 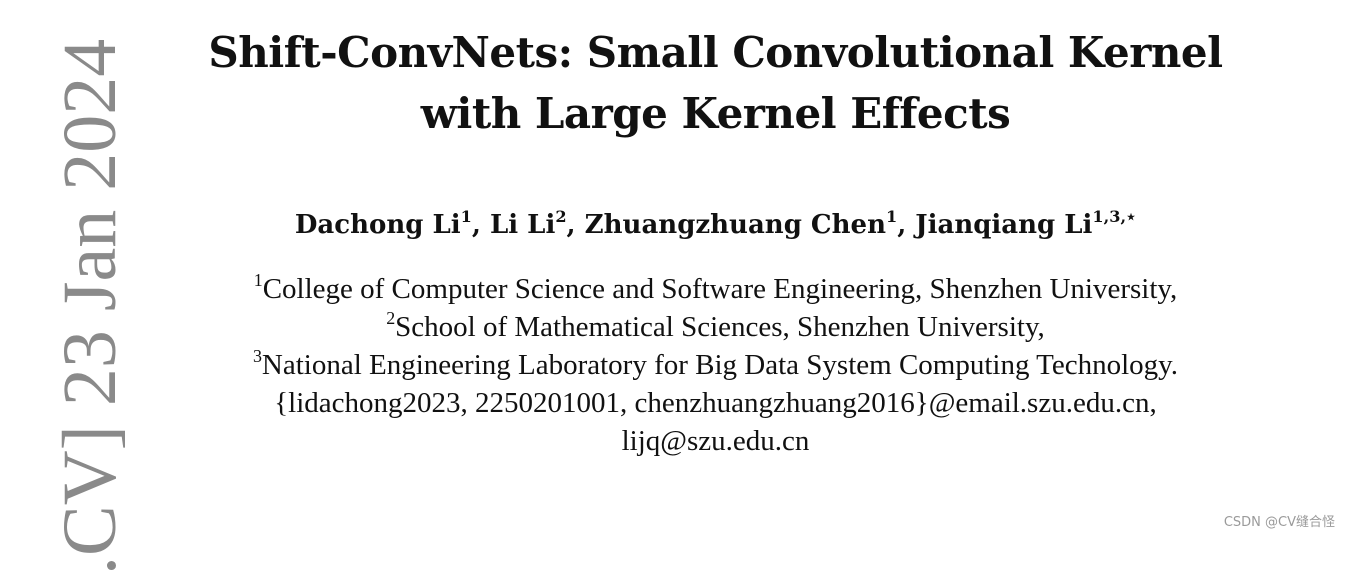 What do you see at coordinates (258, 279) in the screenshot?
I see `affiliation-marker: 1` at bounding box center [258, 279].